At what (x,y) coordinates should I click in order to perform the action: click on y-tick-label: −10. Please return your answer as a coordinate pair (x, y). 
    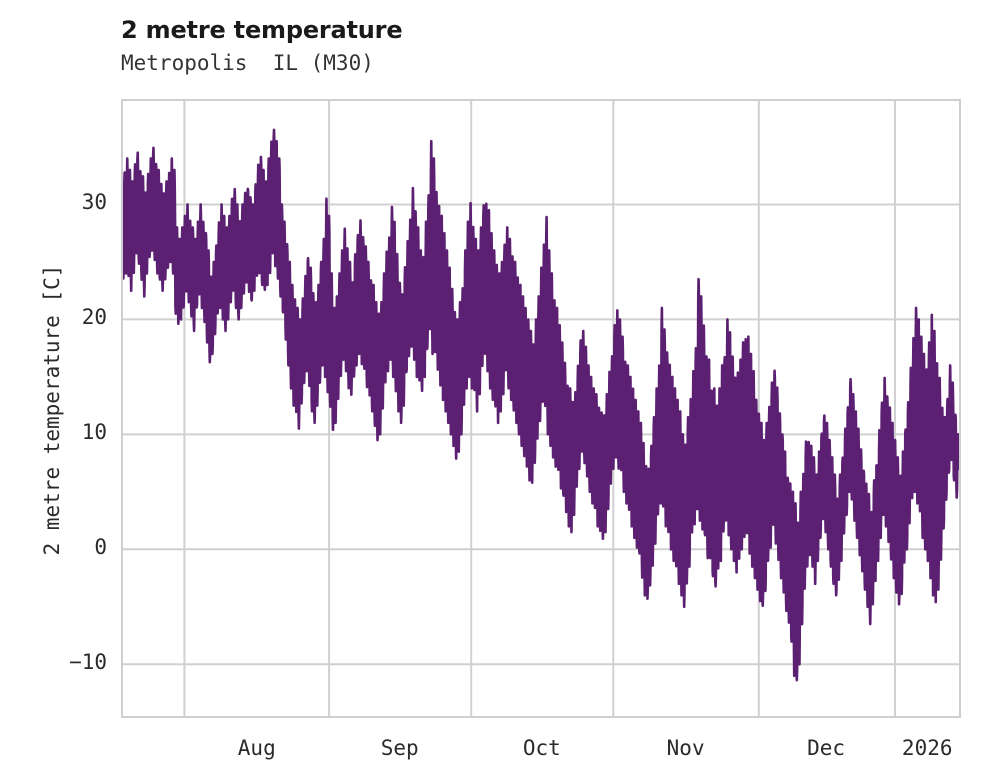
    Looking at the image, I should click on (88, 662).